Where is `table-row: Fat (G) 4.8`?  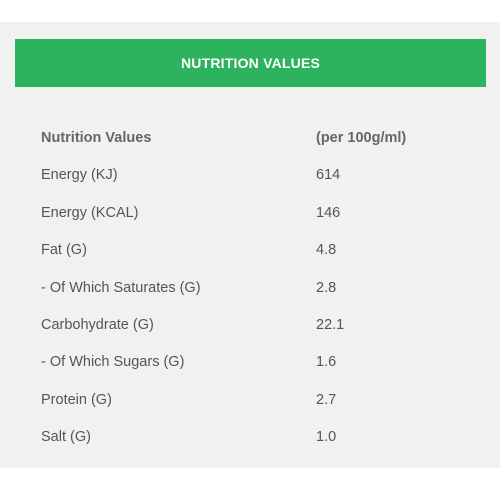
table-row: Fat (G) 4.8 is located at coordinates (256, 250).